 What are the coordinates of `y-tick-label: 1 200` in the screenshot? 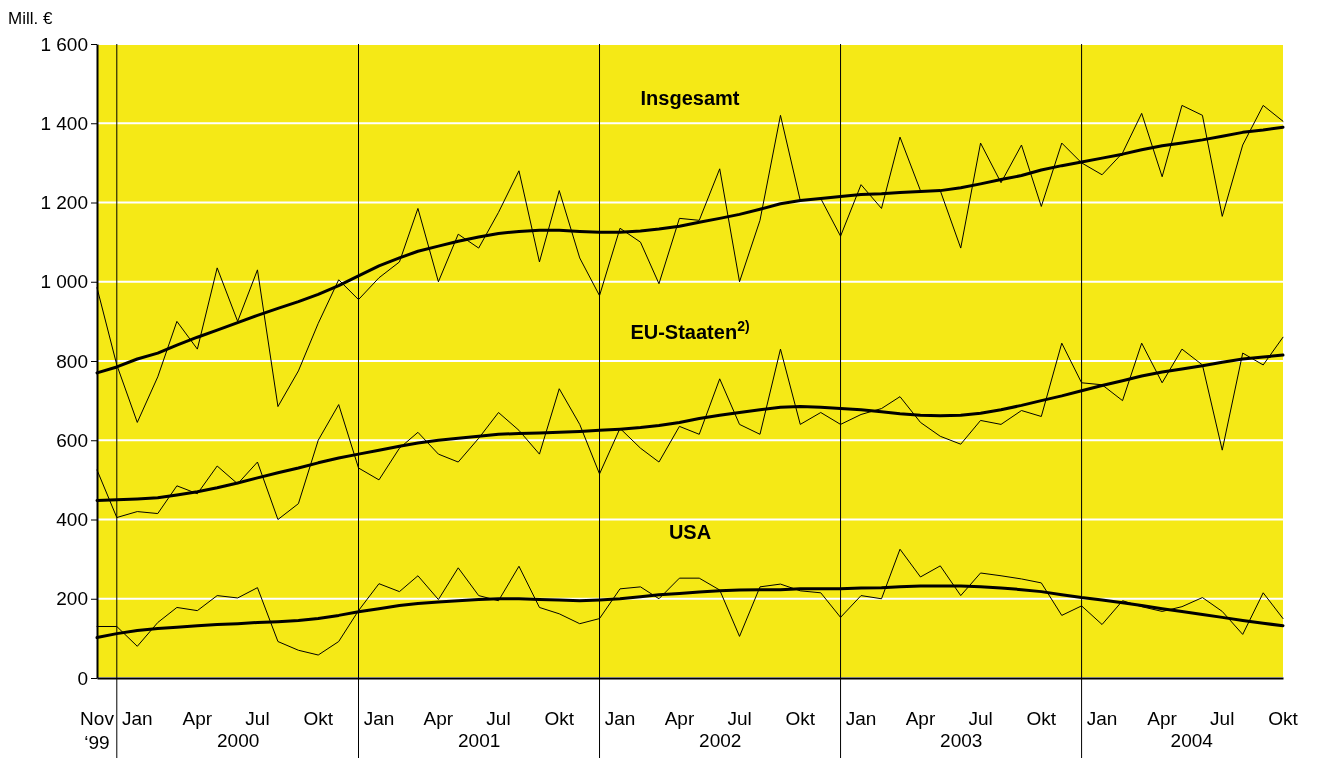 It's located at (64, 203).